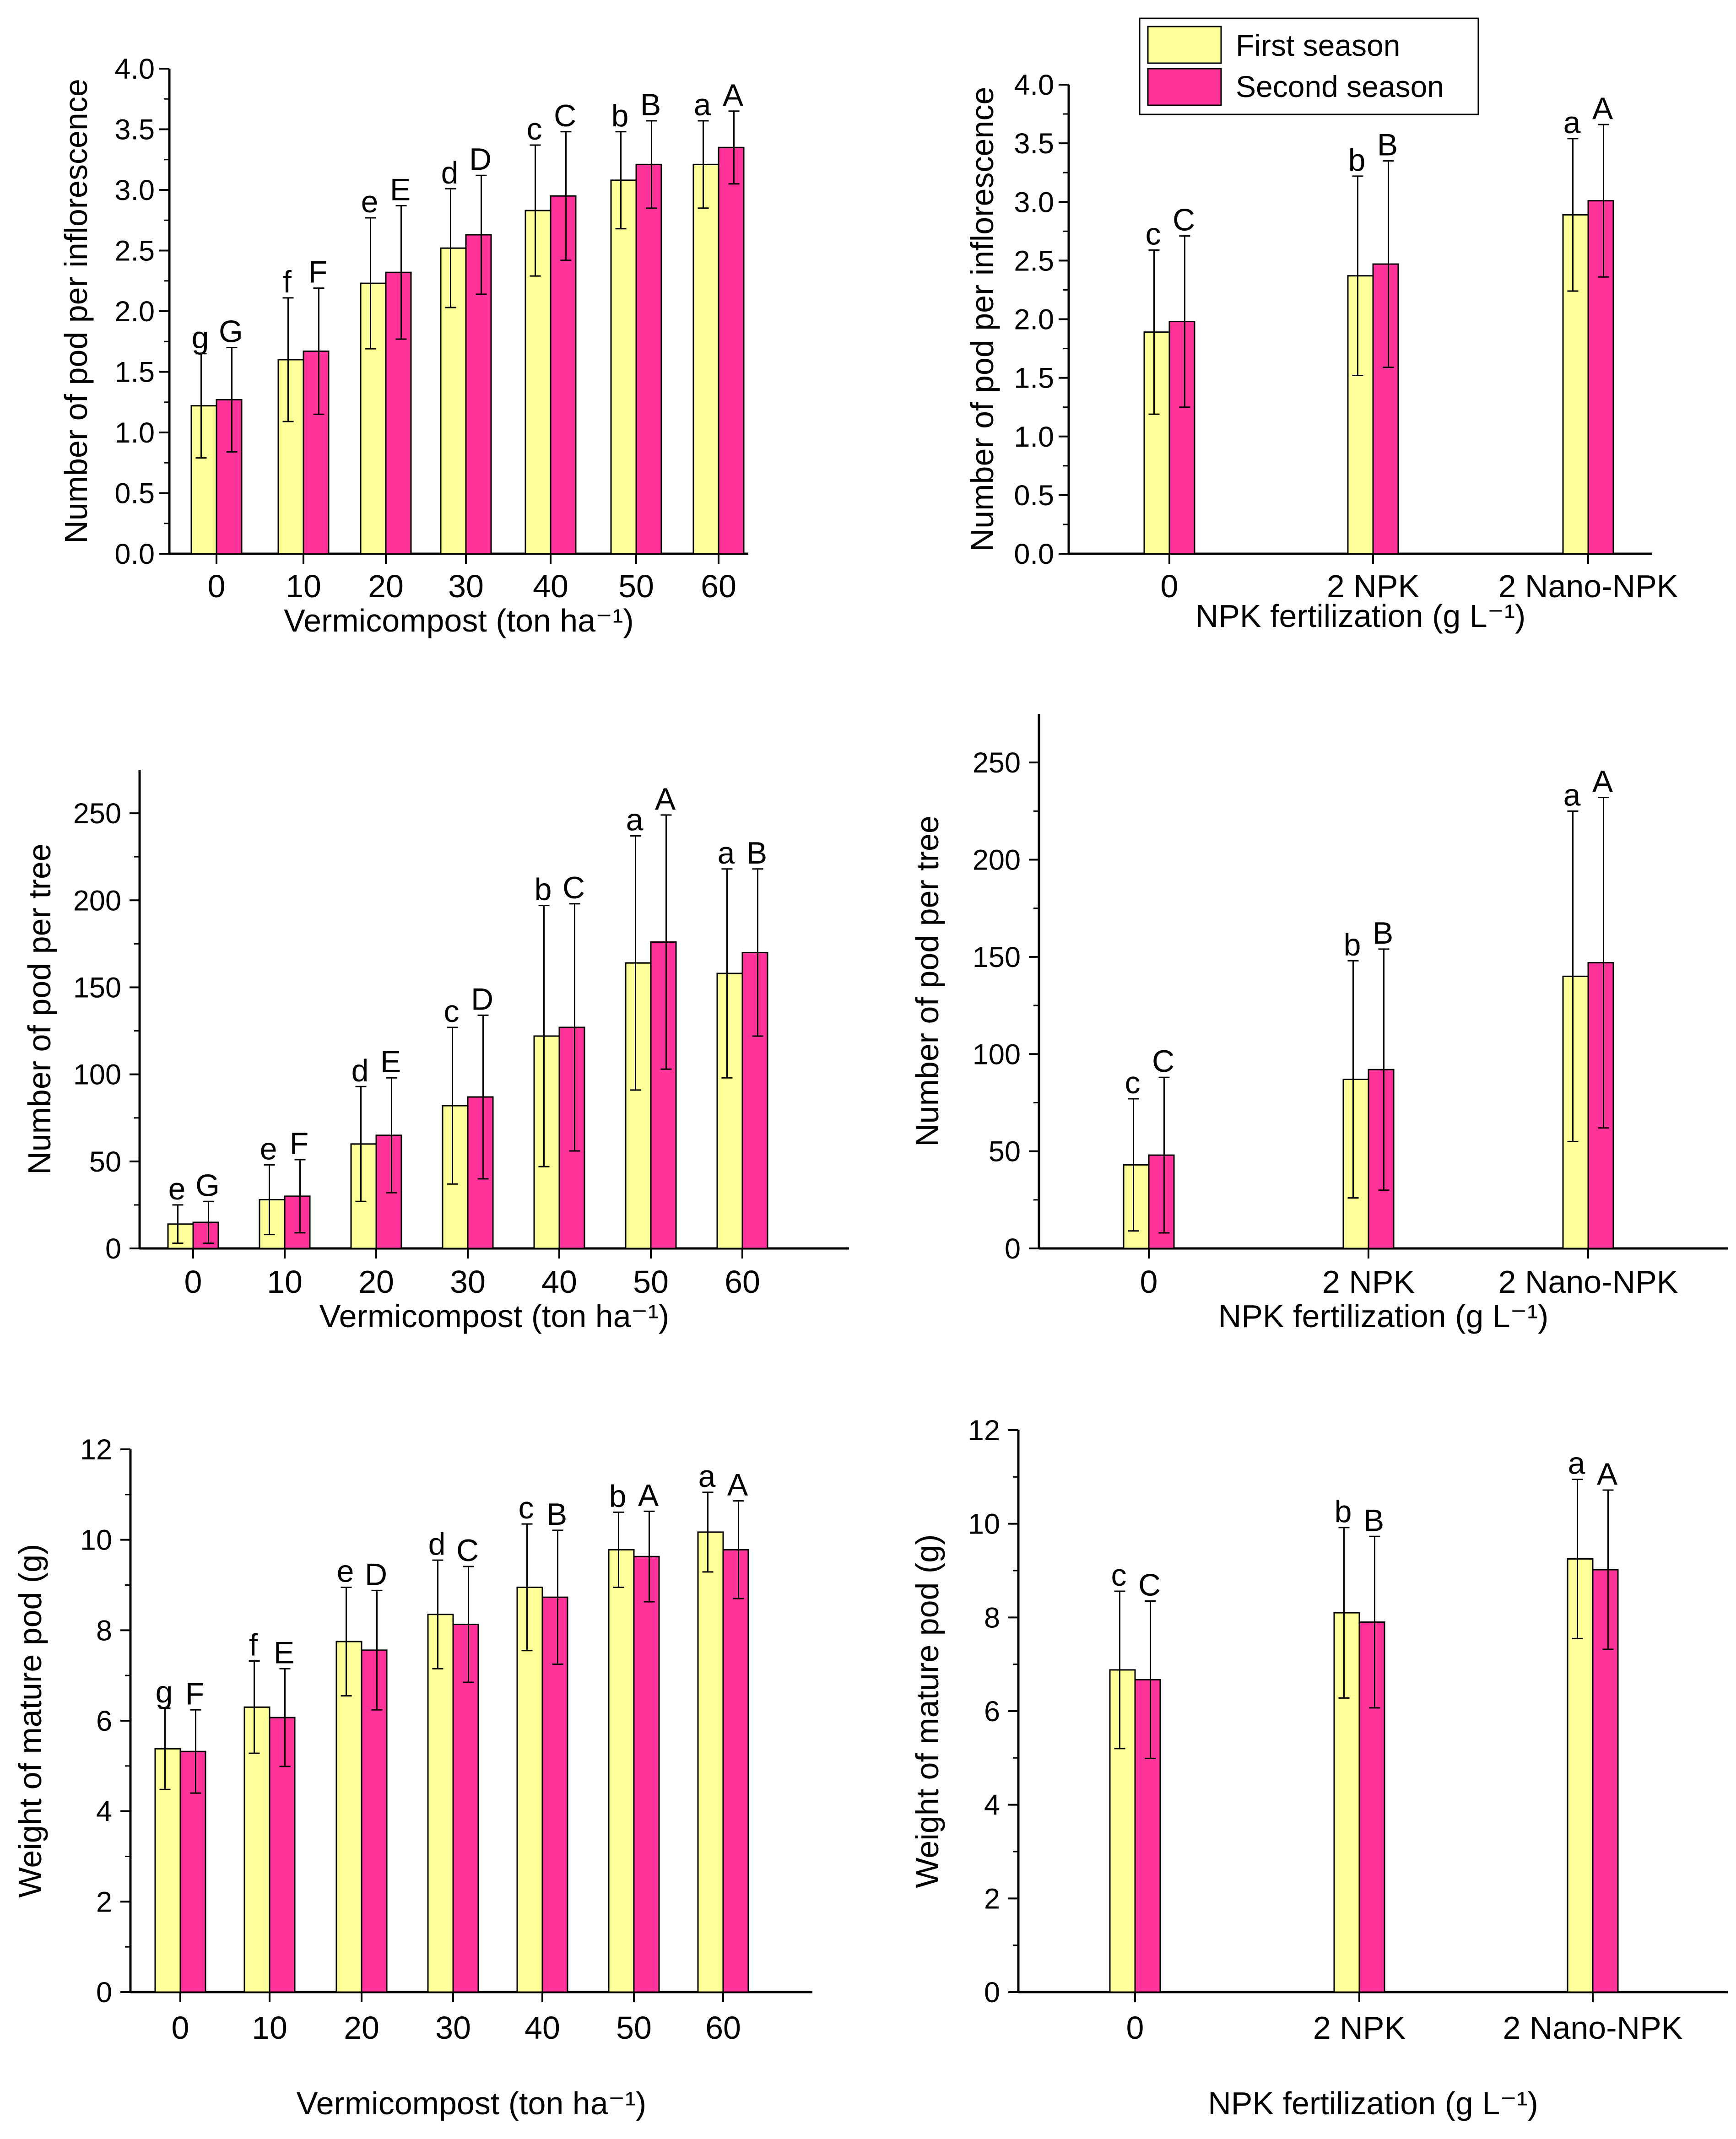 The height and width of the screenshot is (2139, 1736). Describe the element at coordinates (927, 982) in the screenshot. I see `y-axis-label: Number of pod per tree` at that location.